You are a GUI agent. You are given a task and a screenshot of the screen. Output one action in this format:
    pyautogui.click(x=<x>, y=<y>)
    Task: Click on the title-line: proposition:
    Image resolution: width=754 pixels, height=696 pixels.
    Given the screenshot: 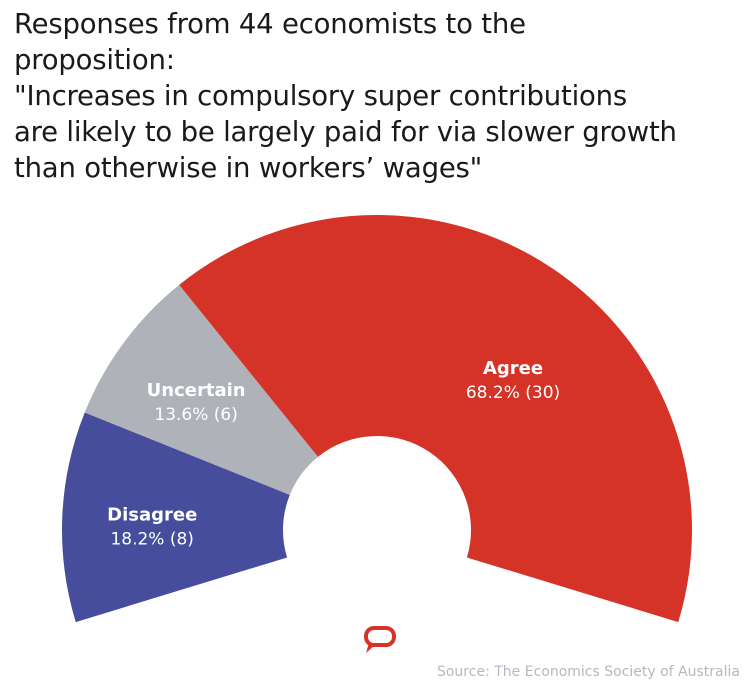 What is the action you would take?
    pyautogui.click(x=94, y=60)
    